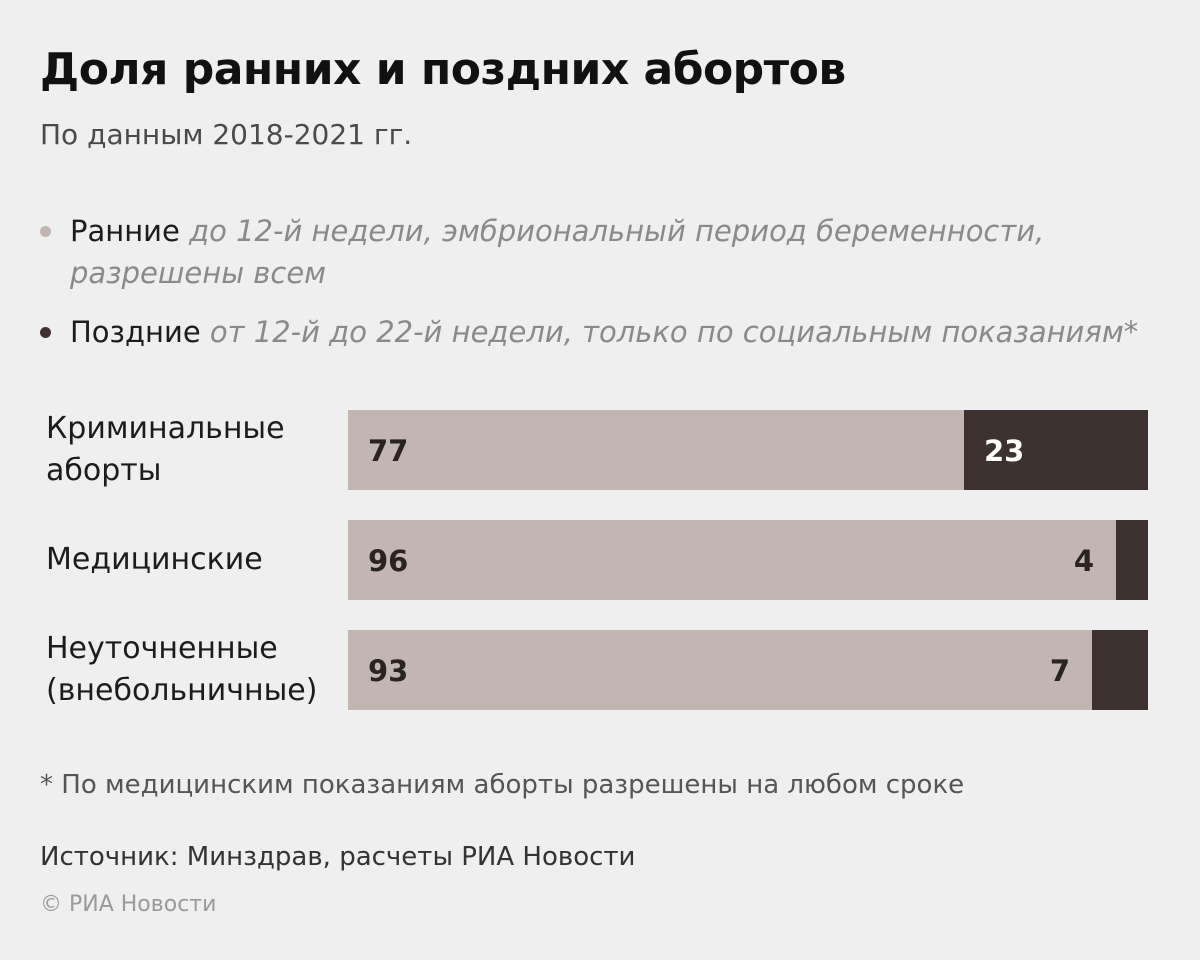 This screenshot has height=960, width=1200. What do you see at coordinates (656, 450) in the screenshot?
I see `bar-criminal-early` at bounding box center [656, 450].